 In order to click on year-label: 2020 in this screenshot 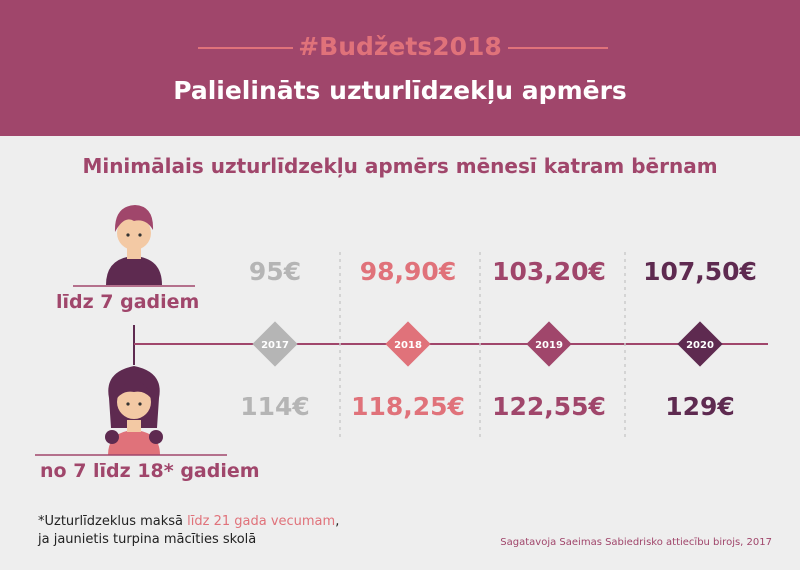, I will do `click(700, 345)`.